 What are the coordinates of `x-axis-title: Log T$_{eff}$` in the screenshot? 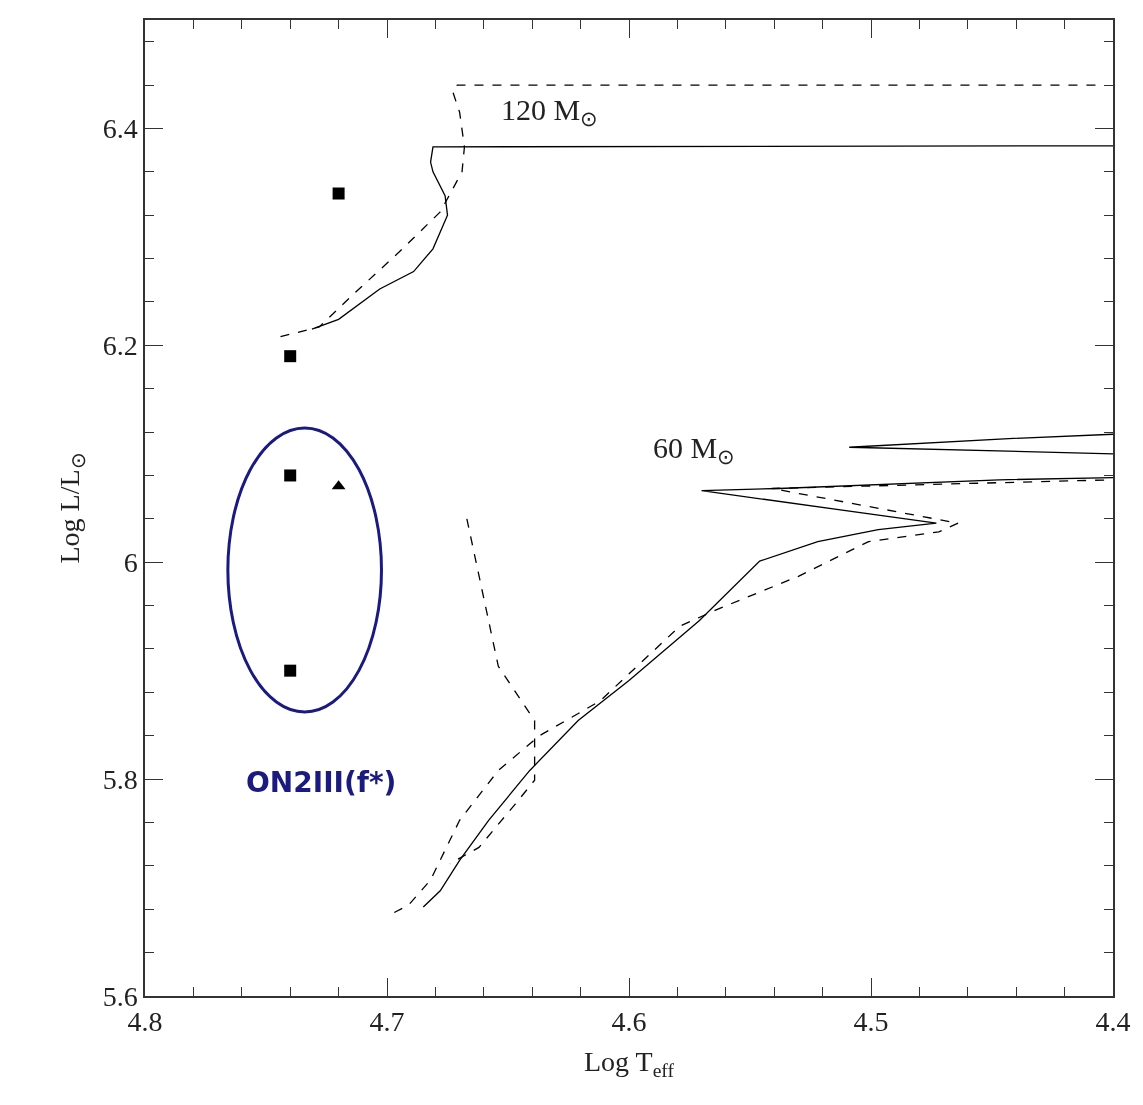 It's located at (629, 1063).